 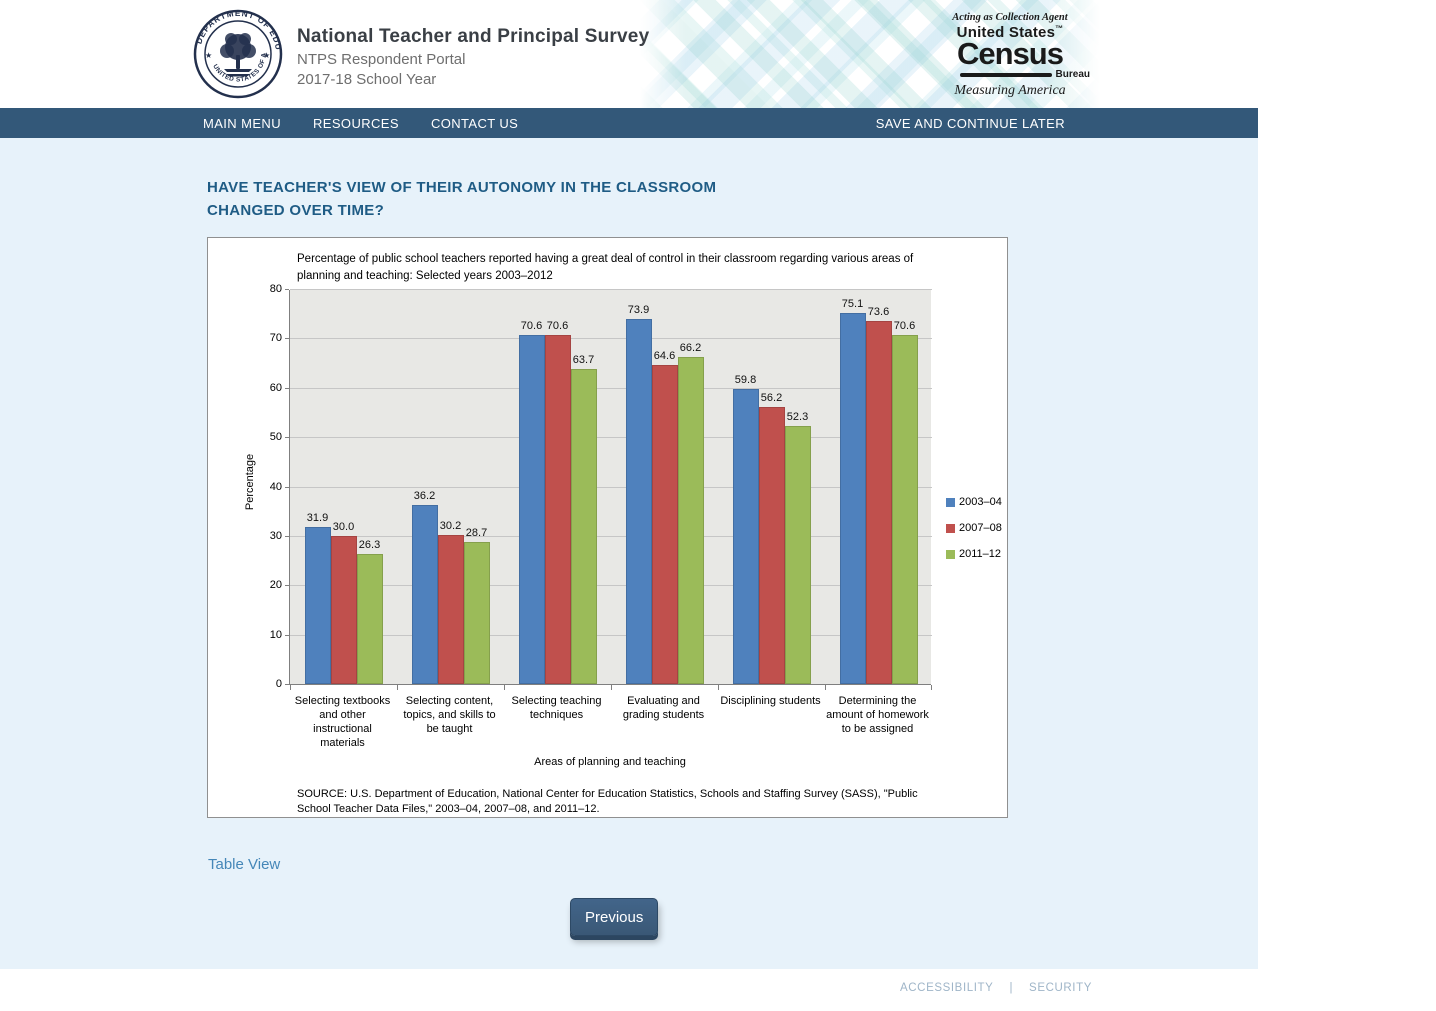 What do you see at coordinates (476, 613) in the screenshot?
I see `bar-2011–12-2` at bounding box center [476, 613].